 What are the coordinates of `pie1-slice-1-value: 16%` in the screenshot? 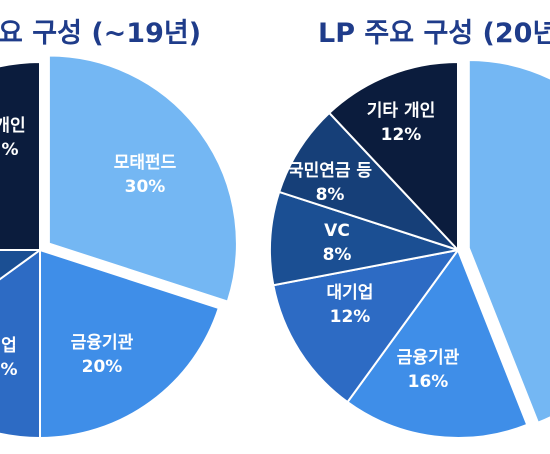 It's located at (428, 382).